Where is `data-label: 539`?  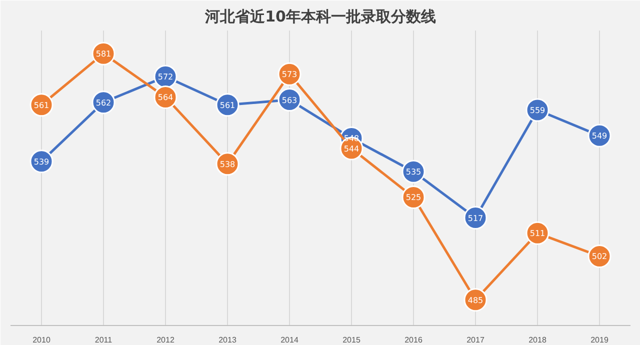 data-label: 539 is located at coordinates (42, 161).